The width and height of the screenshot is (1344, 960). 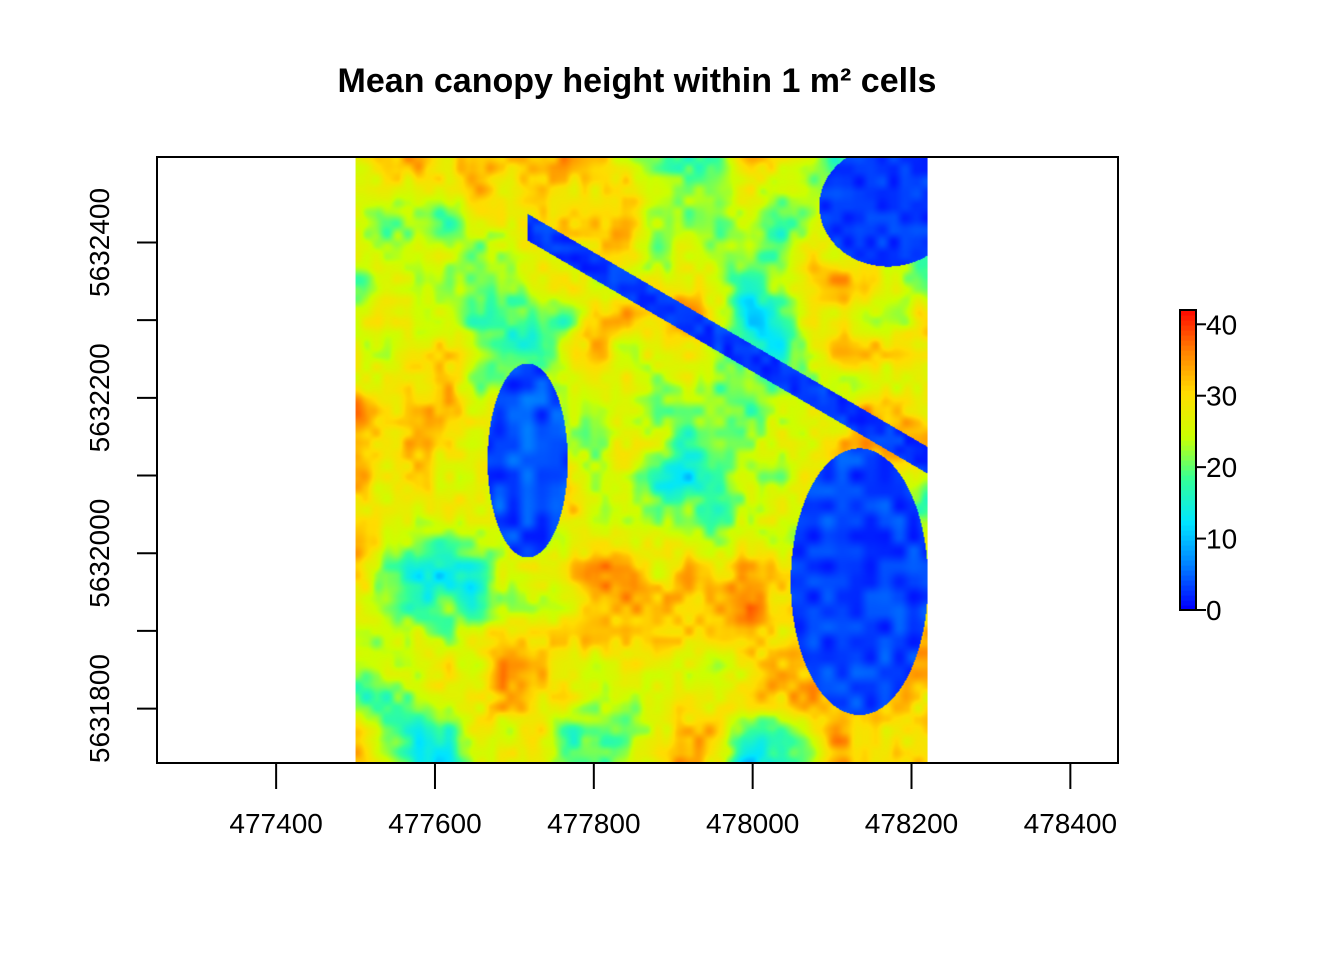 What do you see at coordinates (99, 397) in the screenshot?
I see `y-tick-label: 5632200` at bounding box center [99, 397].